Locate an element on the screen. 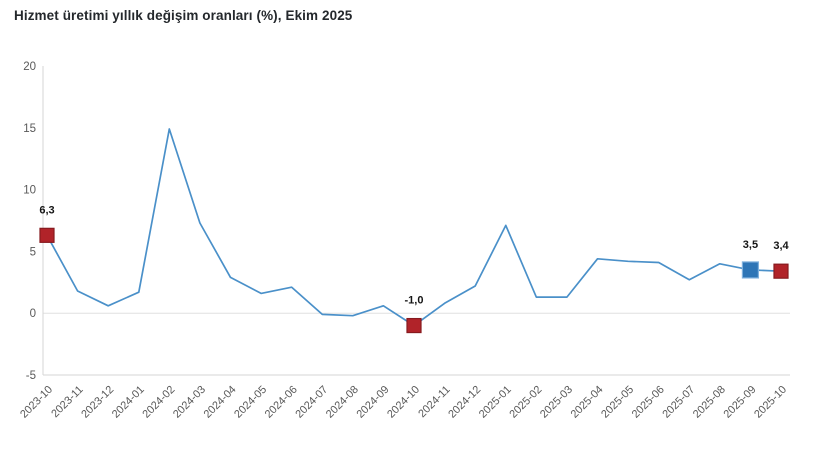 The height and width of the screenshot is (453, 818). x-axis-tick-label: 2024-08 is located at coordinates (342, 402).